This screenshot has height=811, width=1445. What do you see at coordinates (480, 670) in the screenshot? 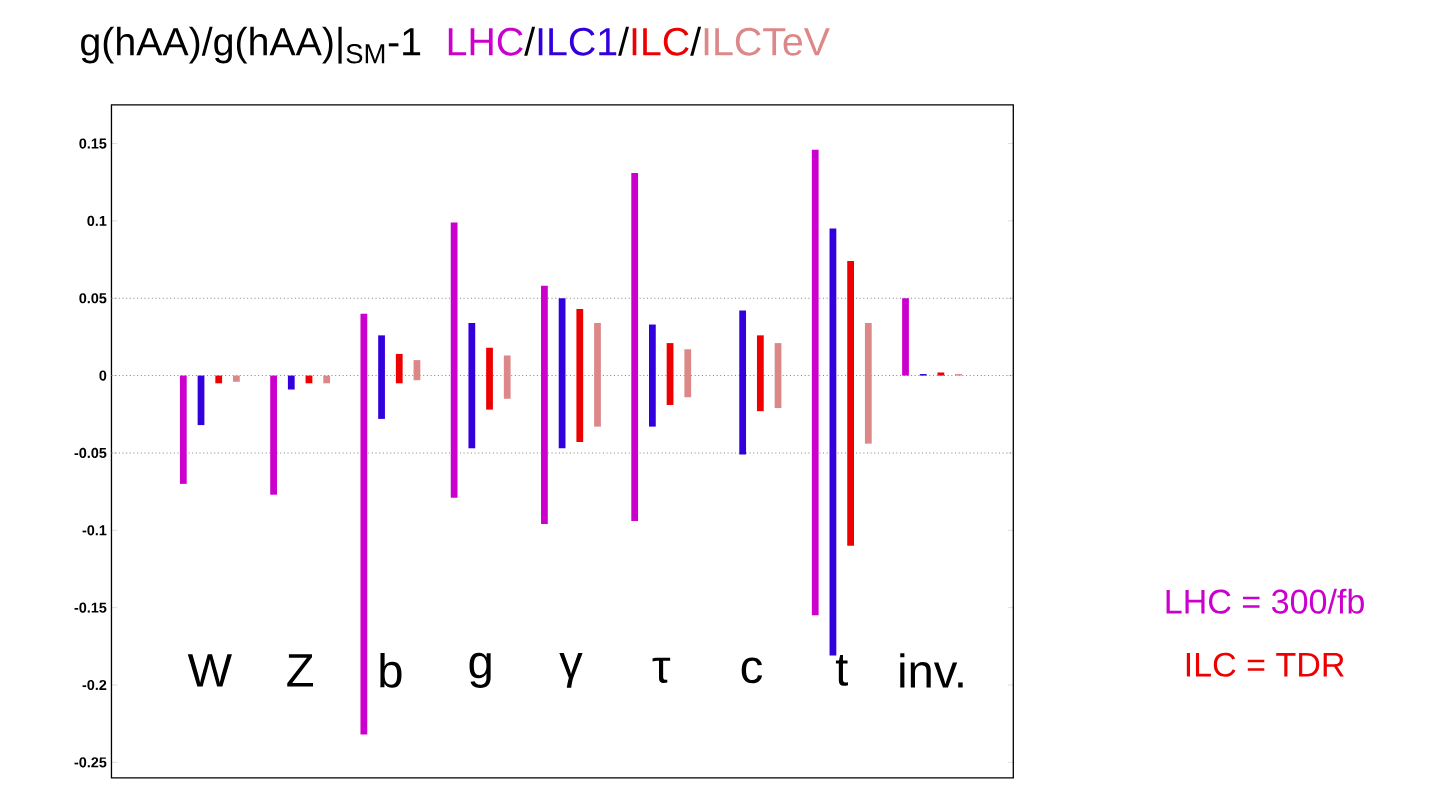
I see `x-tick-label: g` at bounding box center [480, 670].